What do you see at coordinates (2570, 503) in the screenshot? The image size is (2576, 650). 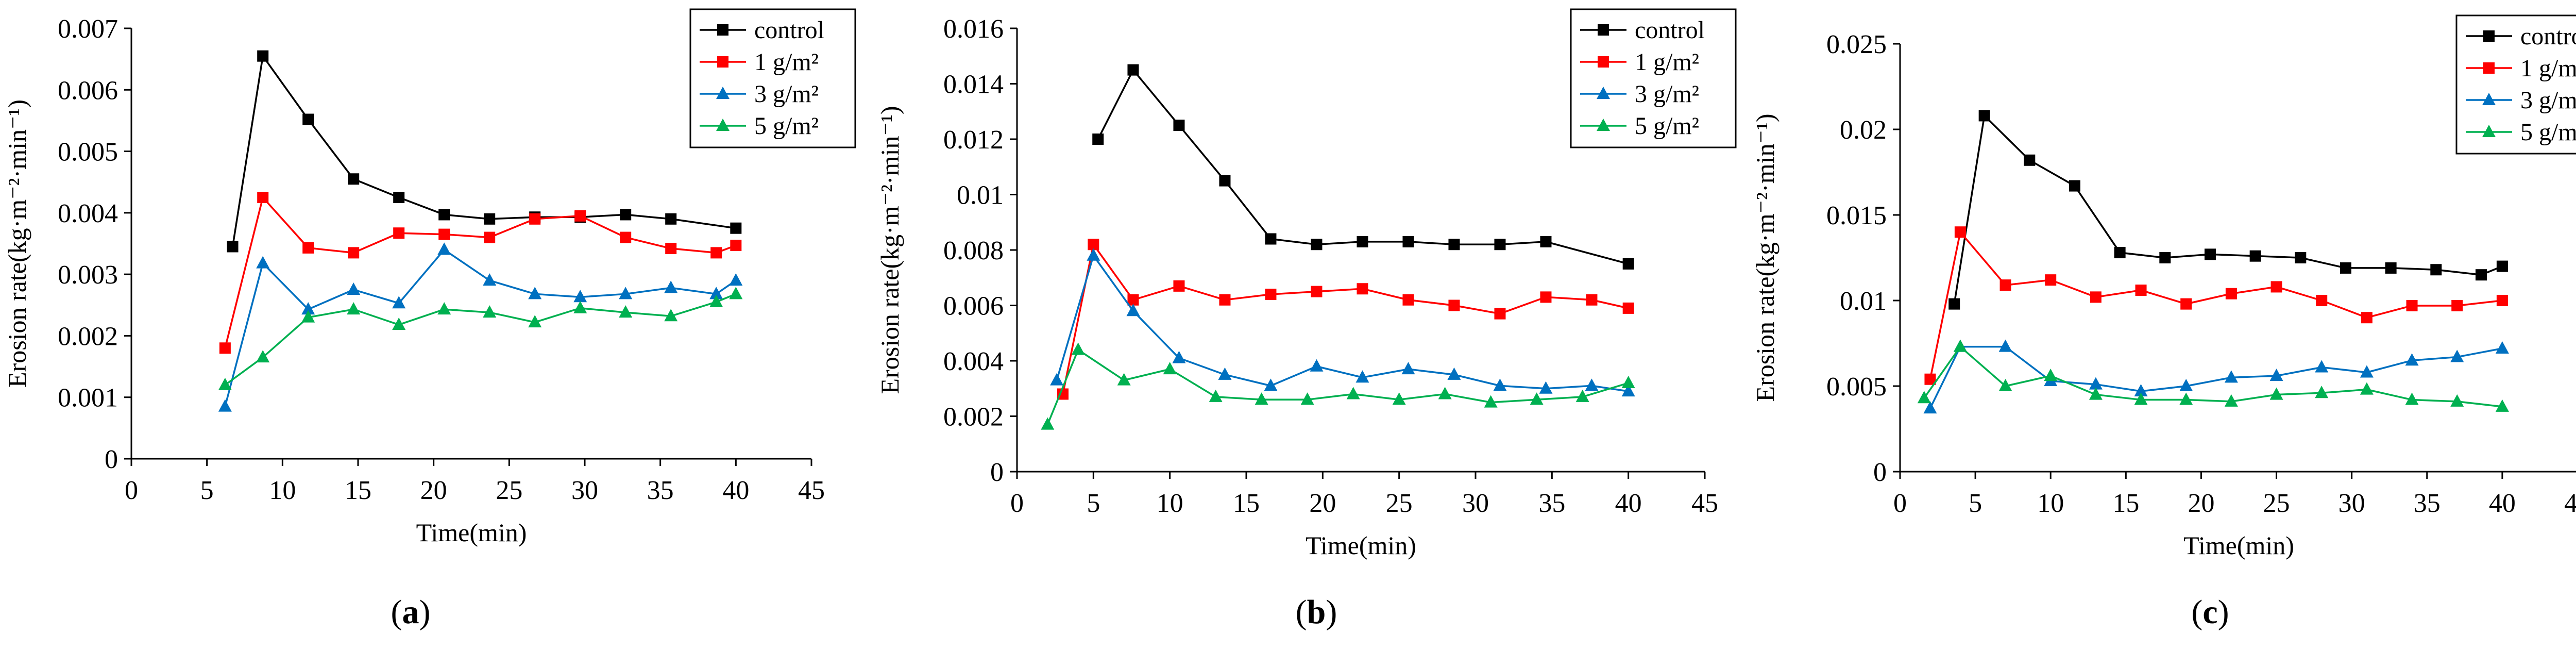 I see `x-tick-label: 45` at bounding box center [2570, 503].